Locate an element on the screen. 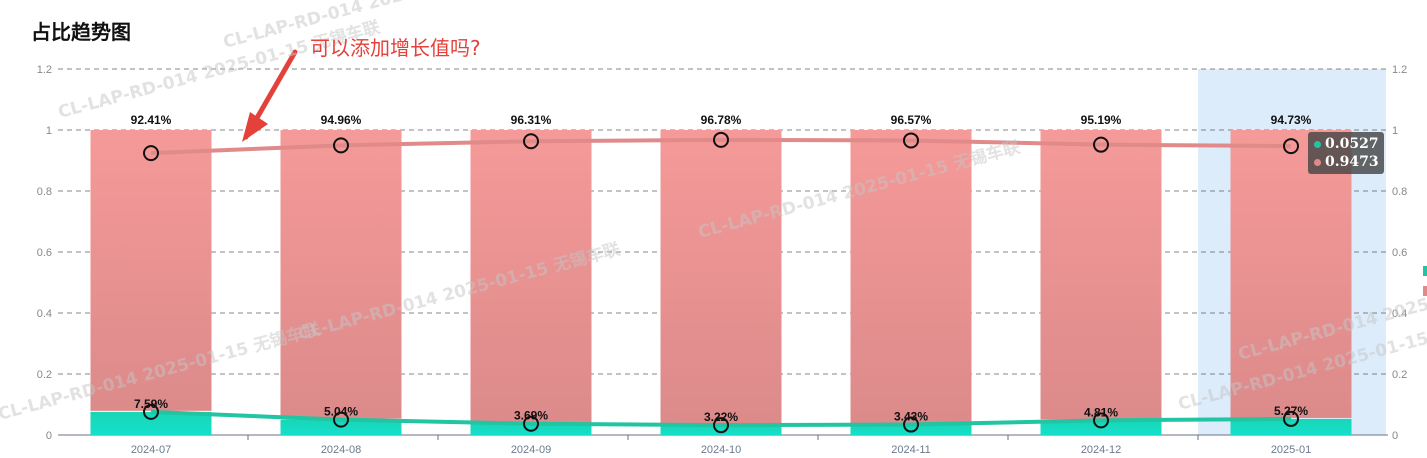  annotation-arrow-head is located at coordinates (255, 127).